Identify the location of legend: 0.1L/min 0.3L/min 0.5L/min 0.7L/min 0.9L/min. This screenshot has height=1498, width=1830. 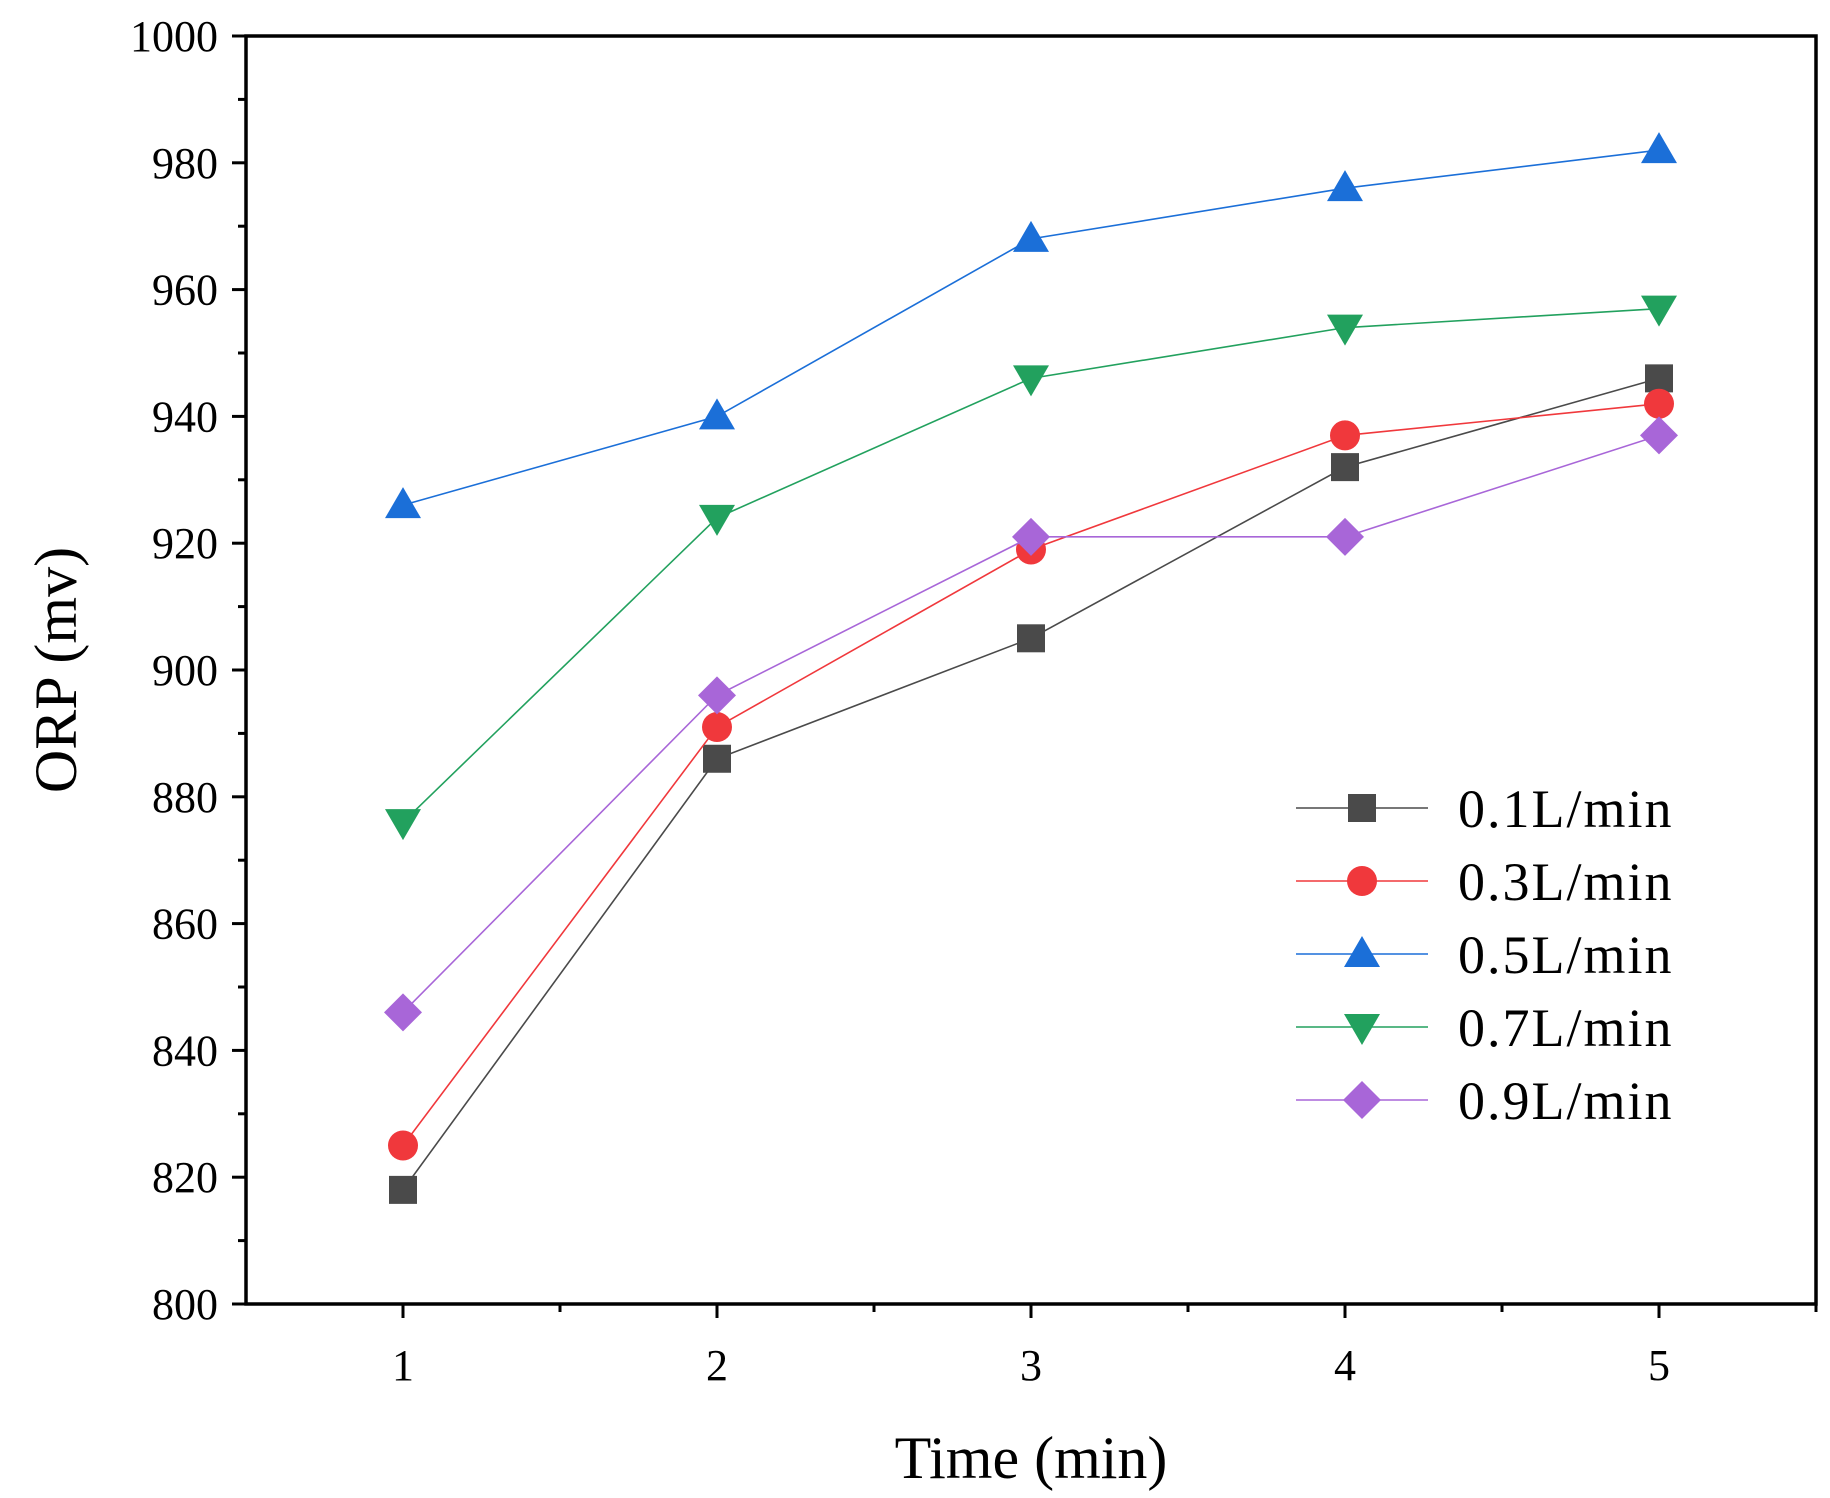
(1485, 955).